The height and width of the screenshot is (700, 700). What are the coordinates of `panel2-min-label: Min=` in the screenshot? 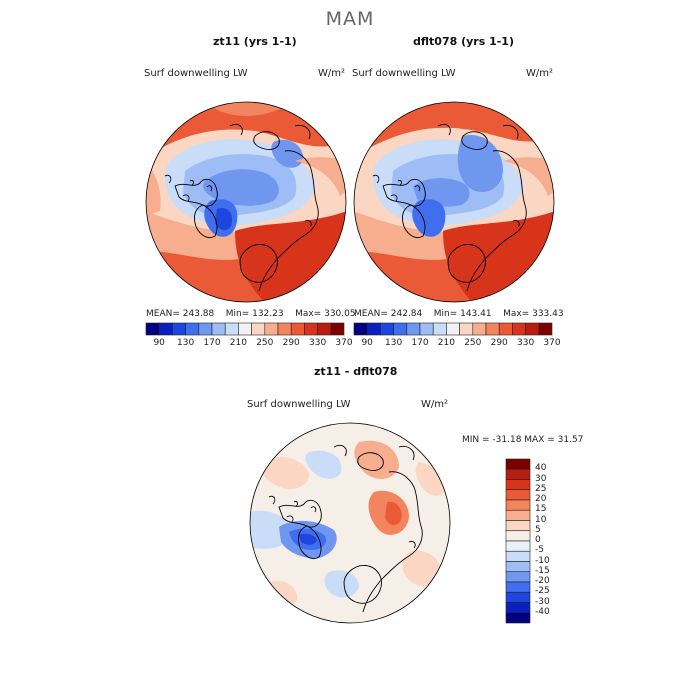 It's located at (445, 314).